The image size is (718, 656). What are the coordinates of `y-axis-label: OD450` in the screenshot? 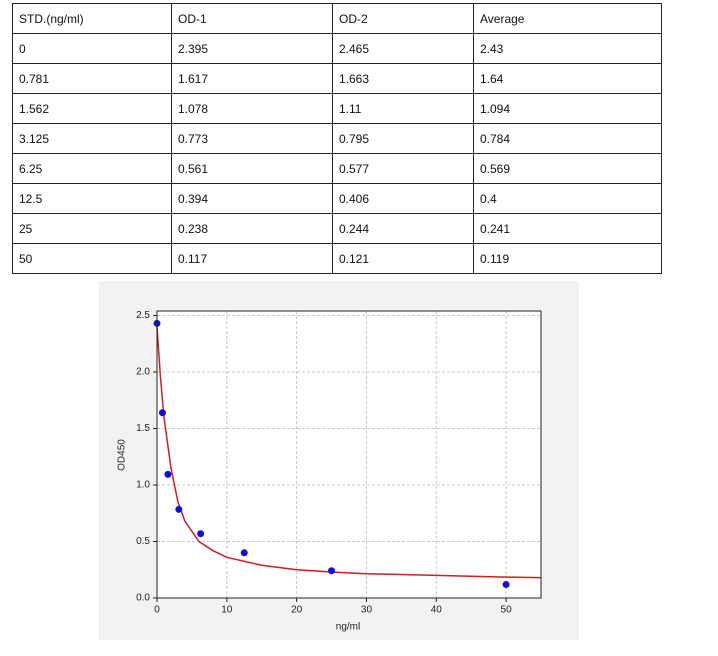 It's located at (122, 455).